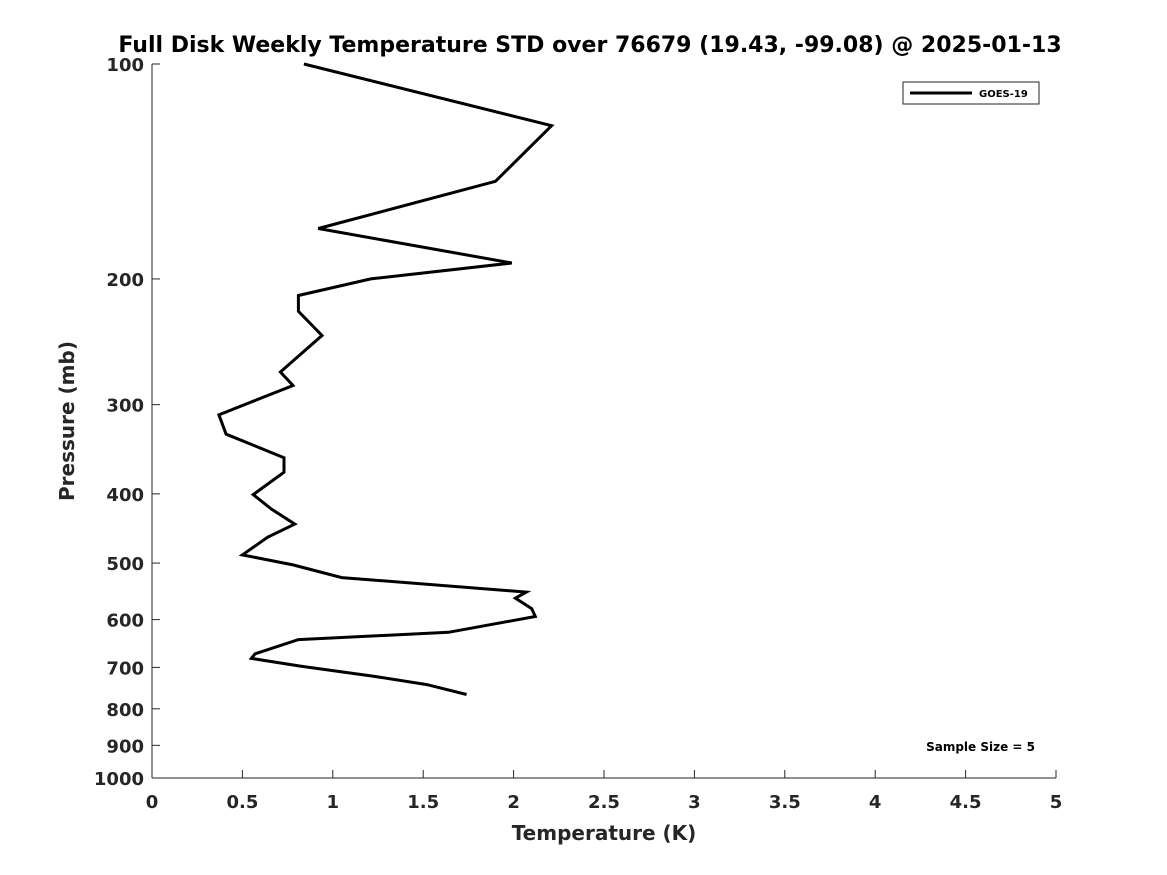 The width and height of the screenshot is (1167, 875). Describe the element at coordinates (966, 802) in the screenshot. I see `x-tick-label: 4.5` at that location.